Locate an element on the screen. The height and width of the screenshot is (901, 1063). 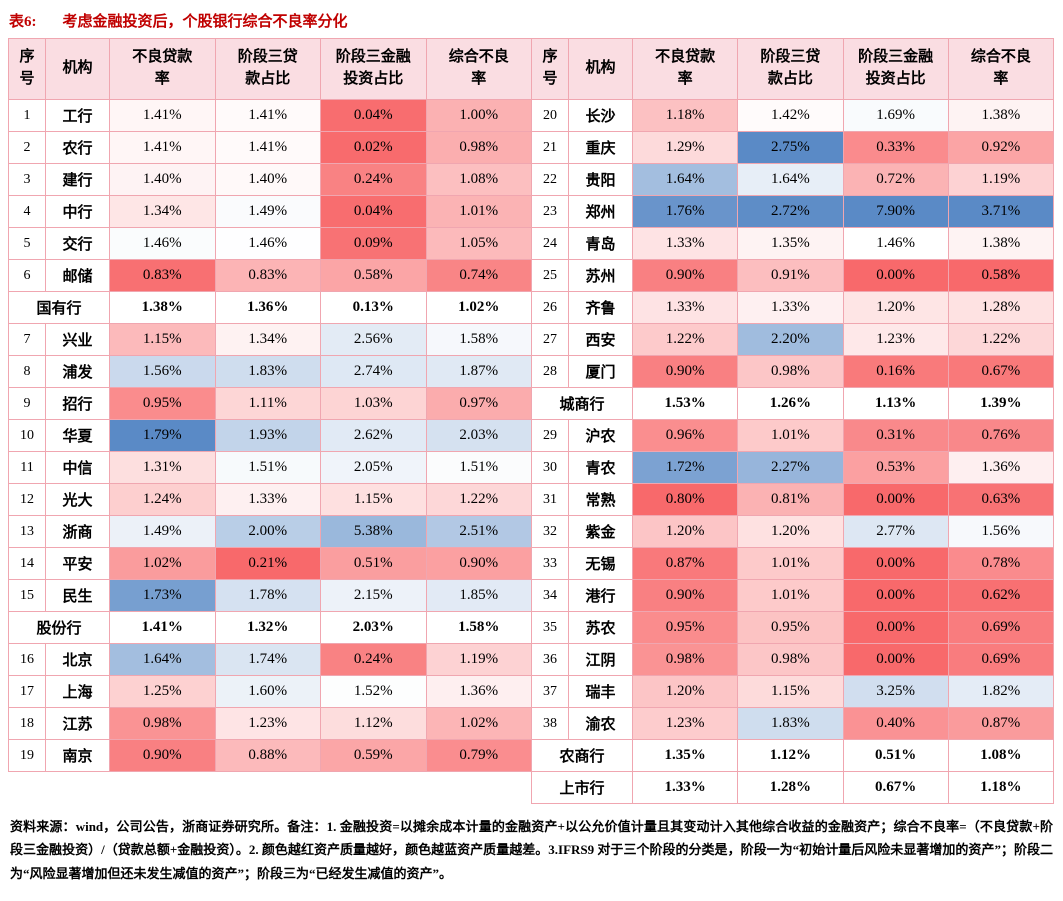
value-cell: 2.77% is located at coordinates (895, 531).